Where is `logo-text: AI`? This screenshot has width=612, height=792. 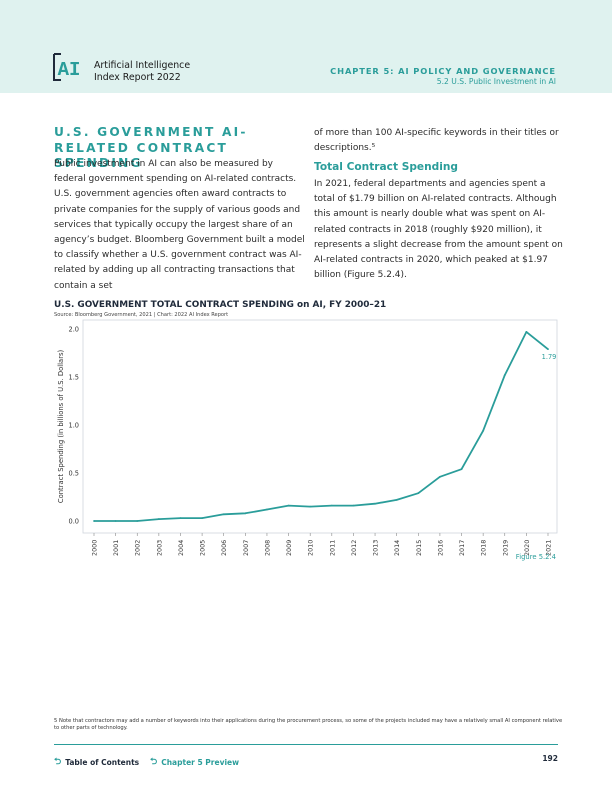 logo-text: AI is located at coordinates (69, 70).